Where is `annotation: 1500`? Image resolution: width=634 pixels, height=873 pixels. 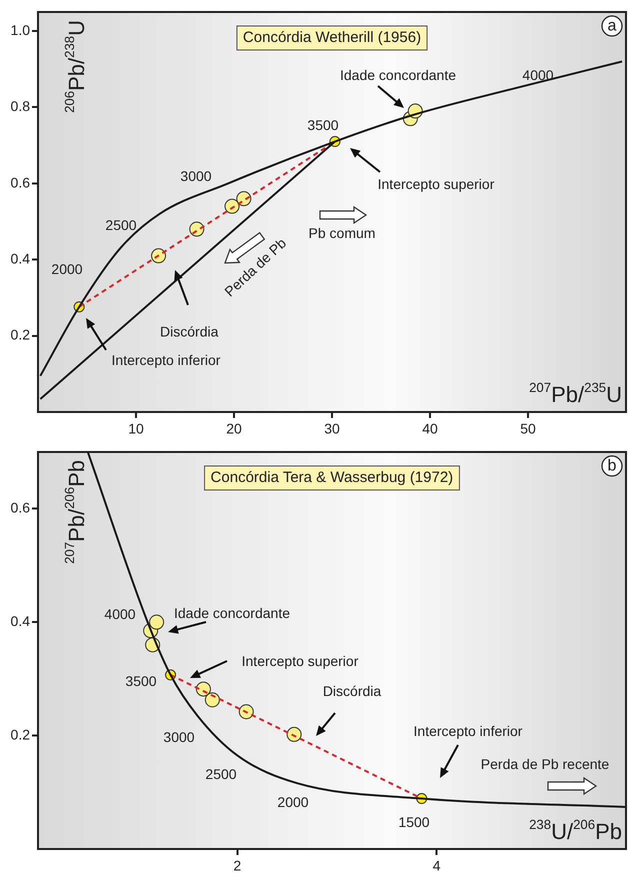 annotation: 1500 is located at coordinates (414, 822).